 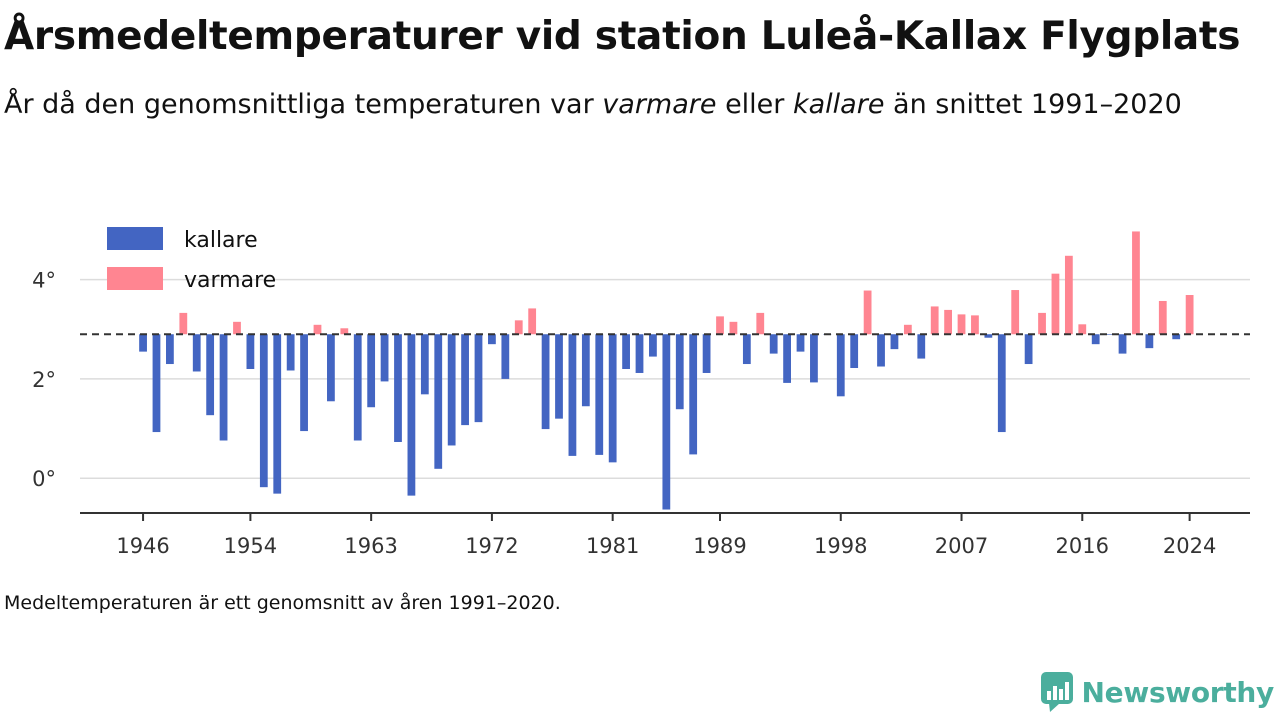 What do you see at coordinates (491, 546) in the screenshot?
I see `x-tick-label: 1972` at bounding box center [491, 546].